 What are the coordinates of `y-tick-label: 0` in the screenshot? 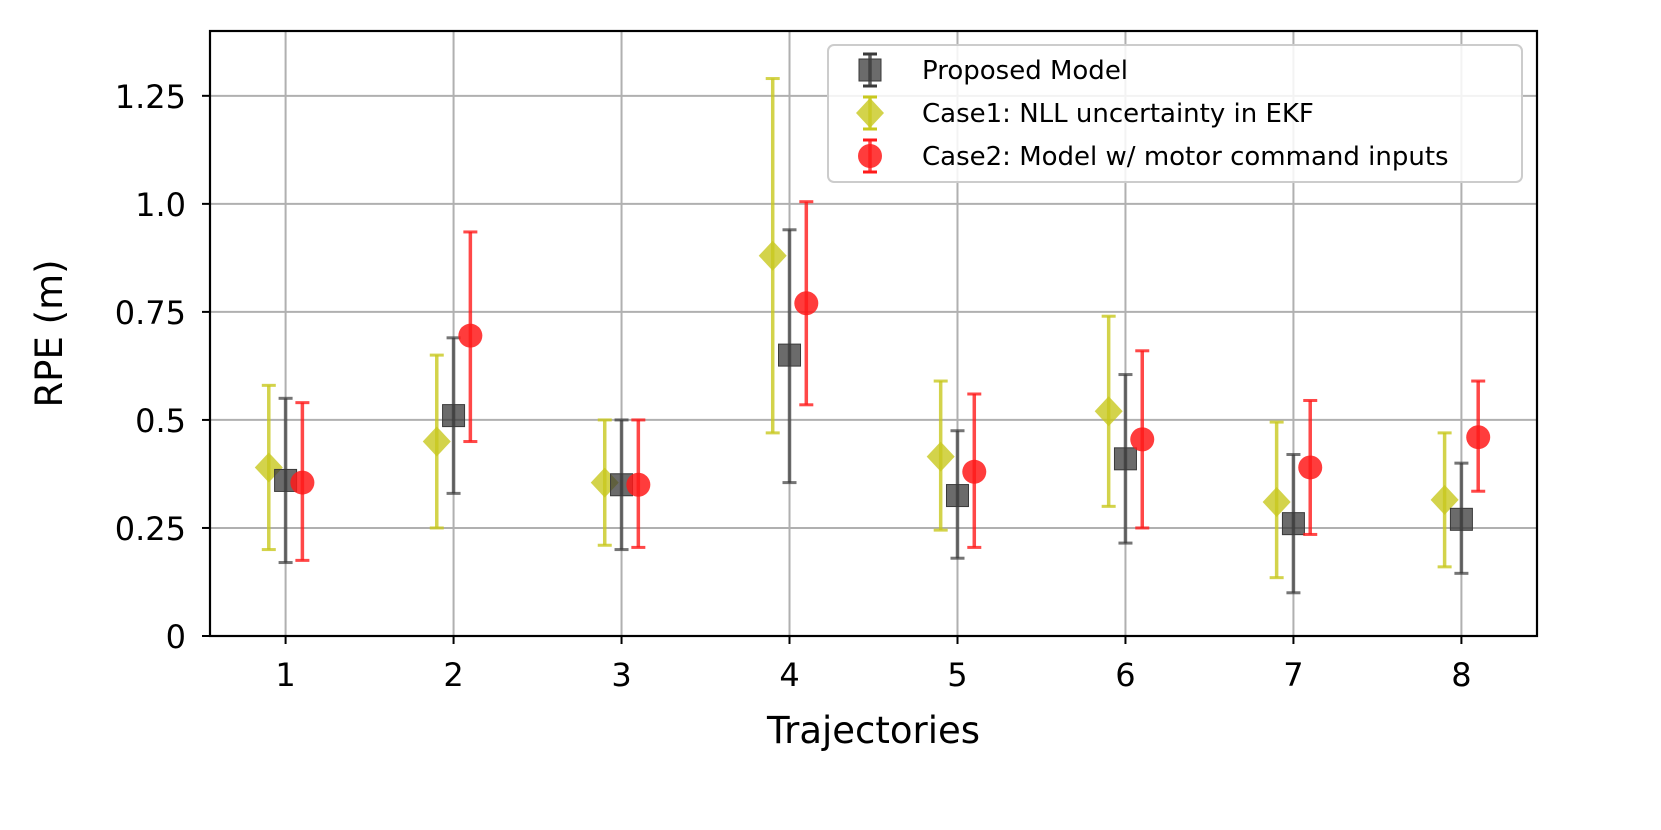 It's located at (176, 637).